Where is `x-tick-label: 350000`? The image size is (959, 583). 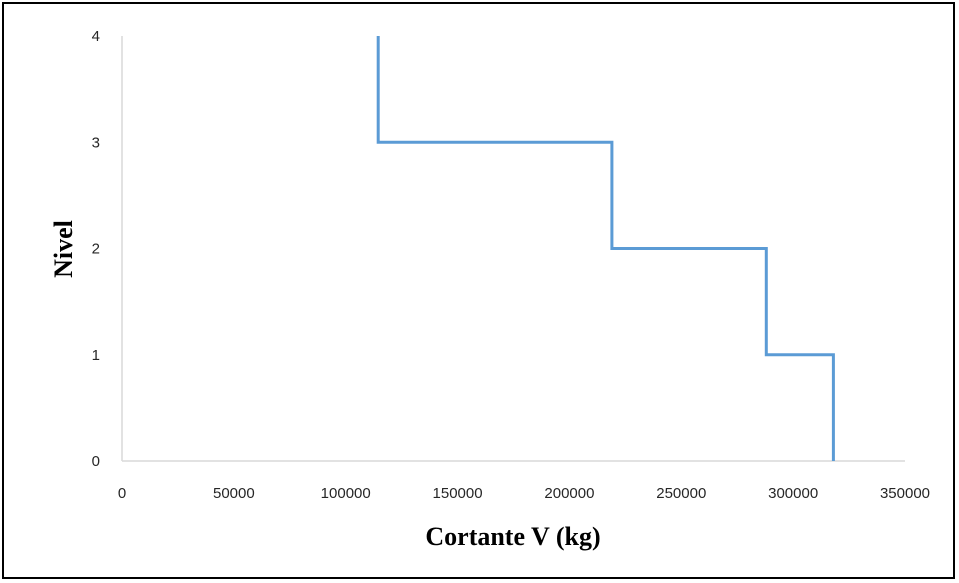
x-tick-label: 350000 is located at coordinates (905, 493).